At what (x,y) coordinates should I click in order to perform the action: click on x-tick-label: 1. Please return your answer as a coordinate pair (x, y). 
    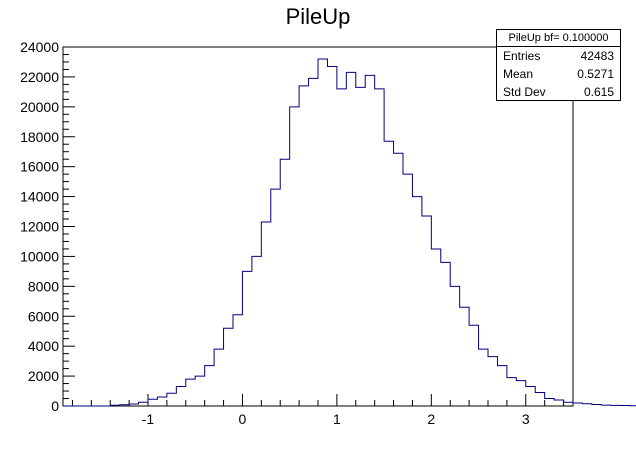
    Looking at the image, I should click on (337, 419).